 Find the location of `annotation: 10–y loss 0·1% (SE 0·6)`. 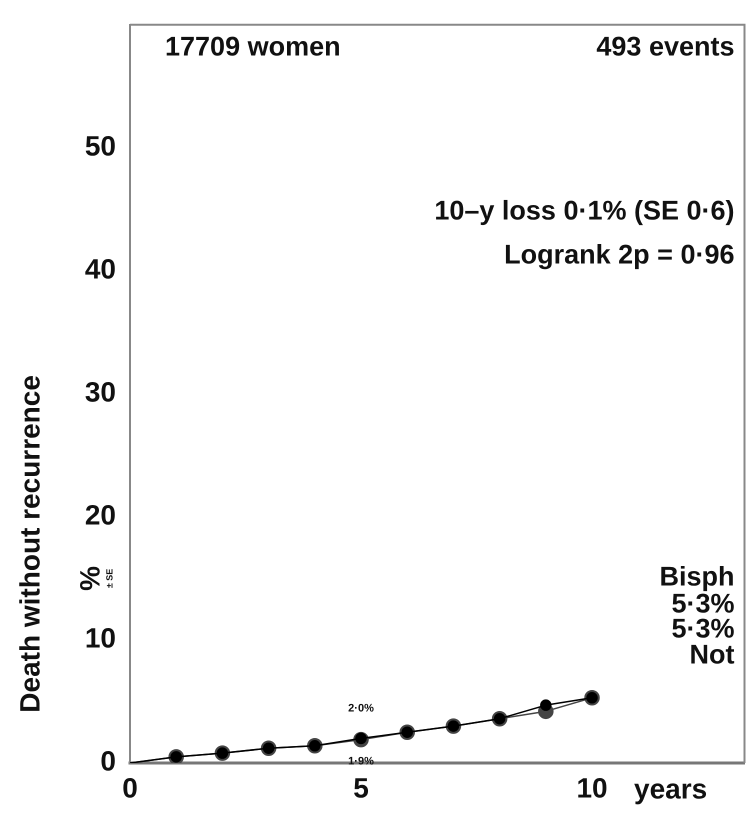

annotation: 10–y loss 0·1% (SE 0·6) is located at coordinates (584, 210).